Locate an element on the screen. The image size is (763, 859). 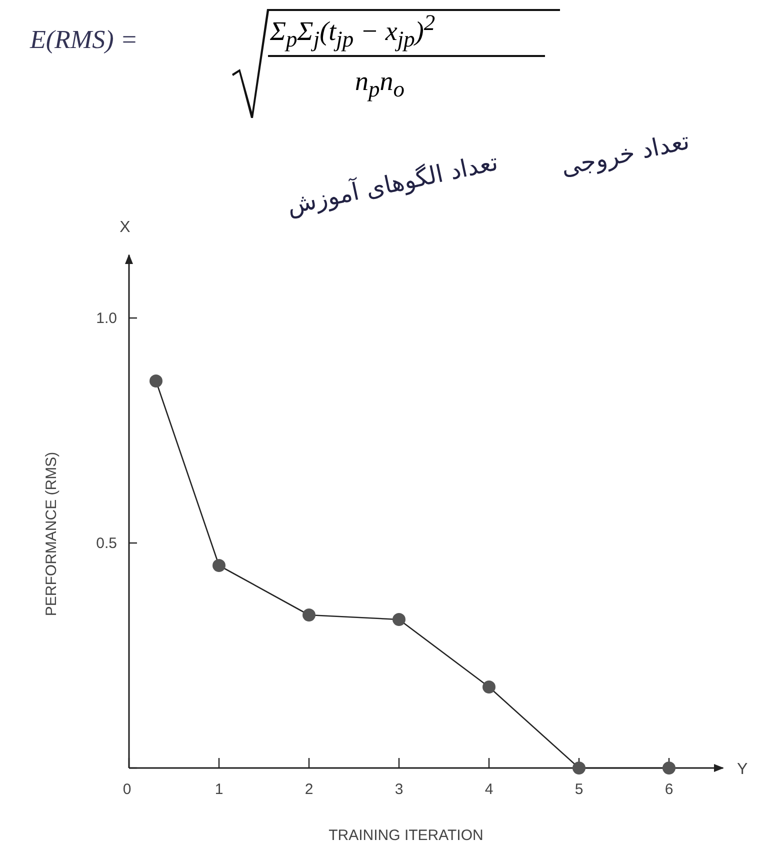
y-tick-label: 1.0 is located at coordinates (106, 318).